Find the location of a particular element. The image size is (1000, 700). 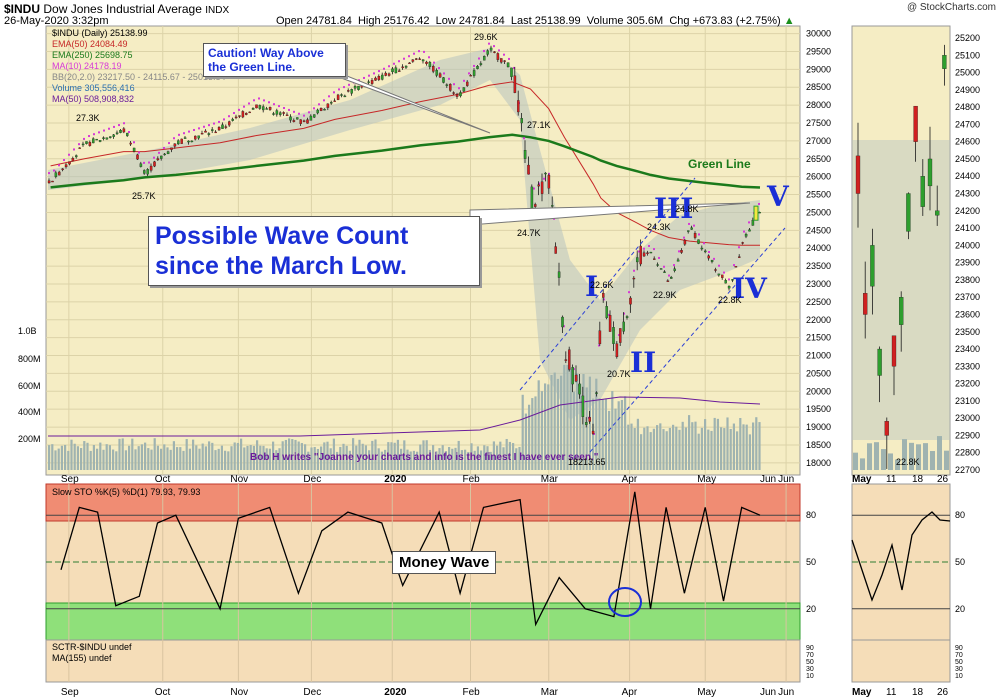

point-label: 24.8K is located at coordinates (687, 209).